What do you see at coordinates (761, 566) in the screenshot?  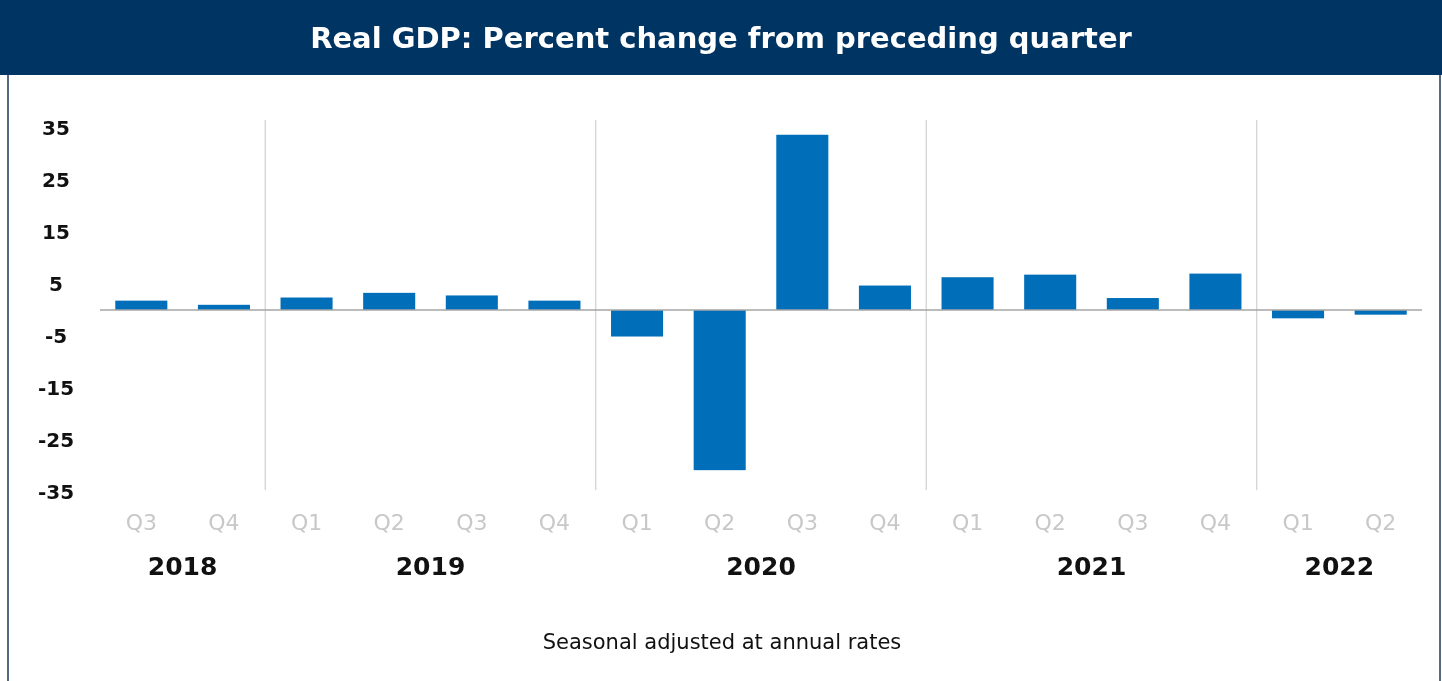 I see `text: 2020` at bounding box center [761, 566].